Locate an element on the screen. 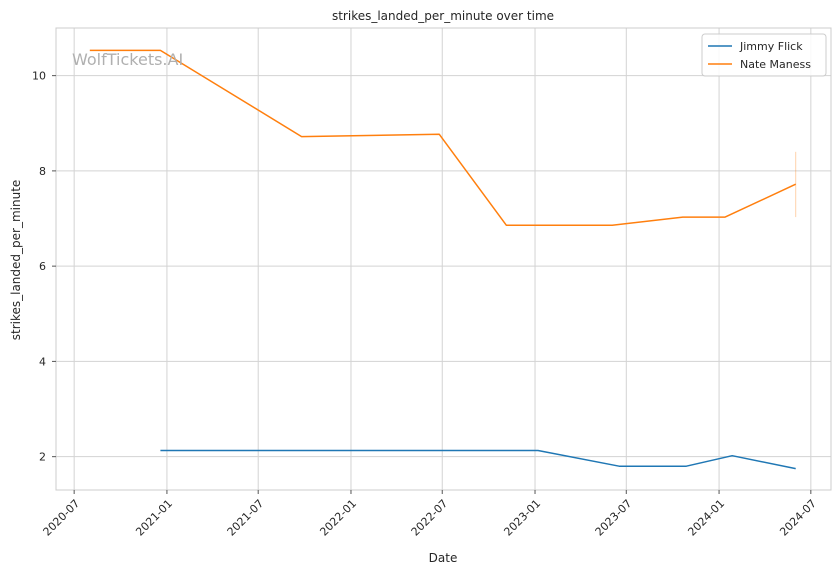 This screenshot has height=575, width=840. y-tick-label: 10 is located at coordinates (39, 76).